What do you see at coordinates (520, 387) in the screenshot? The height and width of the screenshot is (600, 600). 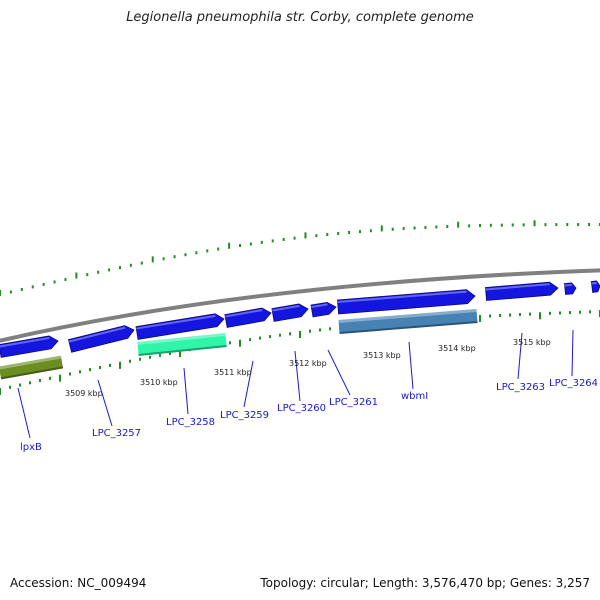 I see `gene-label: LPC_3263` at bounding box center [520, 387].